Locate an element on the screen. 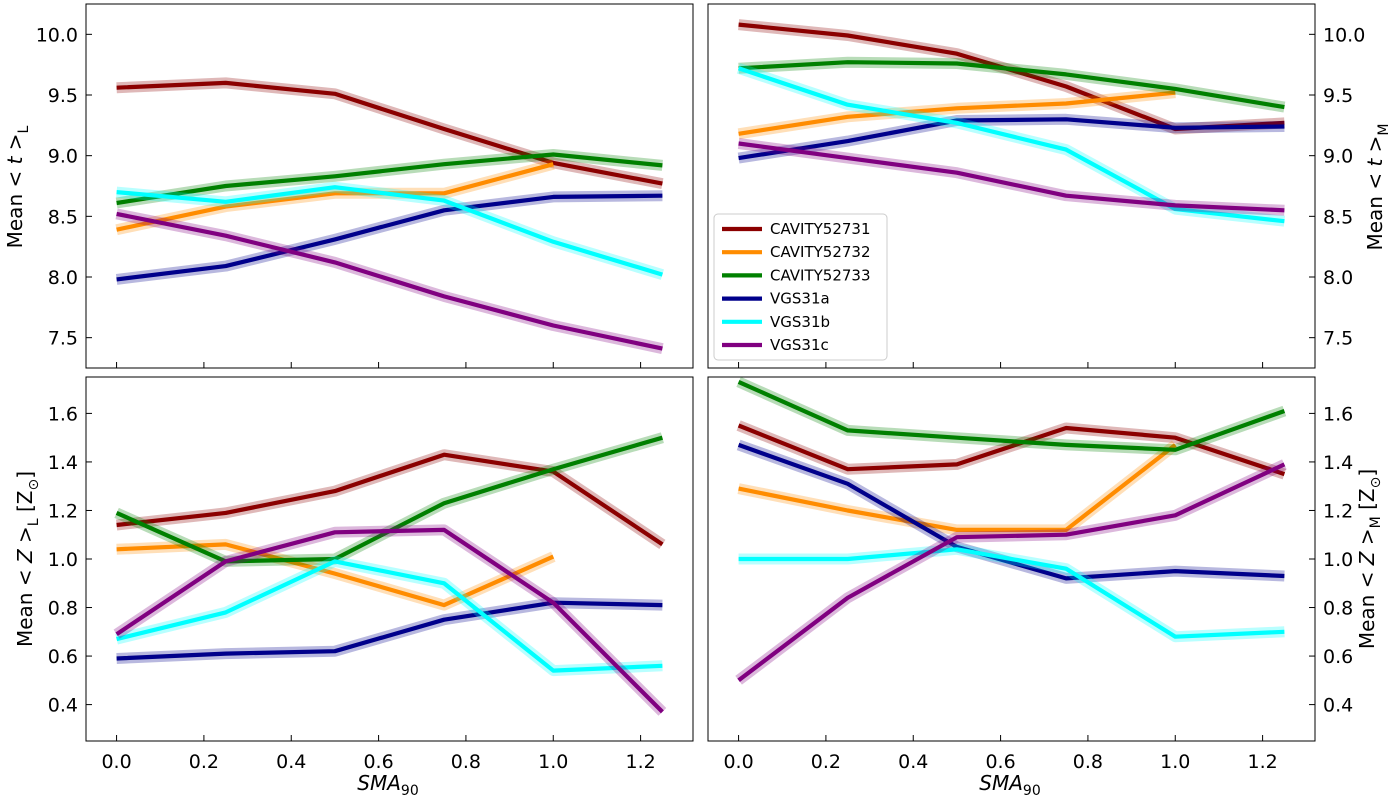 This screenshot has height=800, width=1400. ylabel-bottom-left: Mean < Z >L [Z⊙] is located at coordinates (27, 559).